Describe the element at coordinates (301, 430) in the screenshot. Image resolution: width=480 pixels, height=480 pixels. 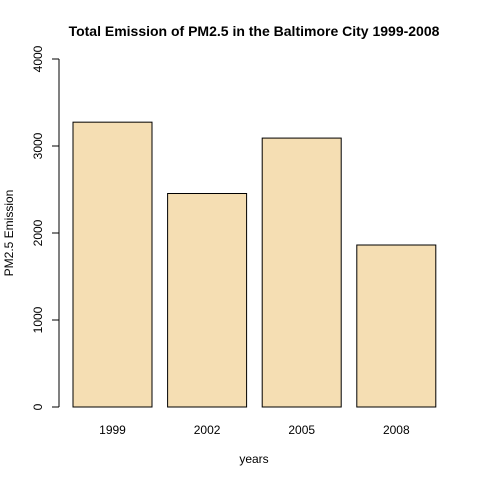
I see `x-tick-label-2005: 2005` at that location.